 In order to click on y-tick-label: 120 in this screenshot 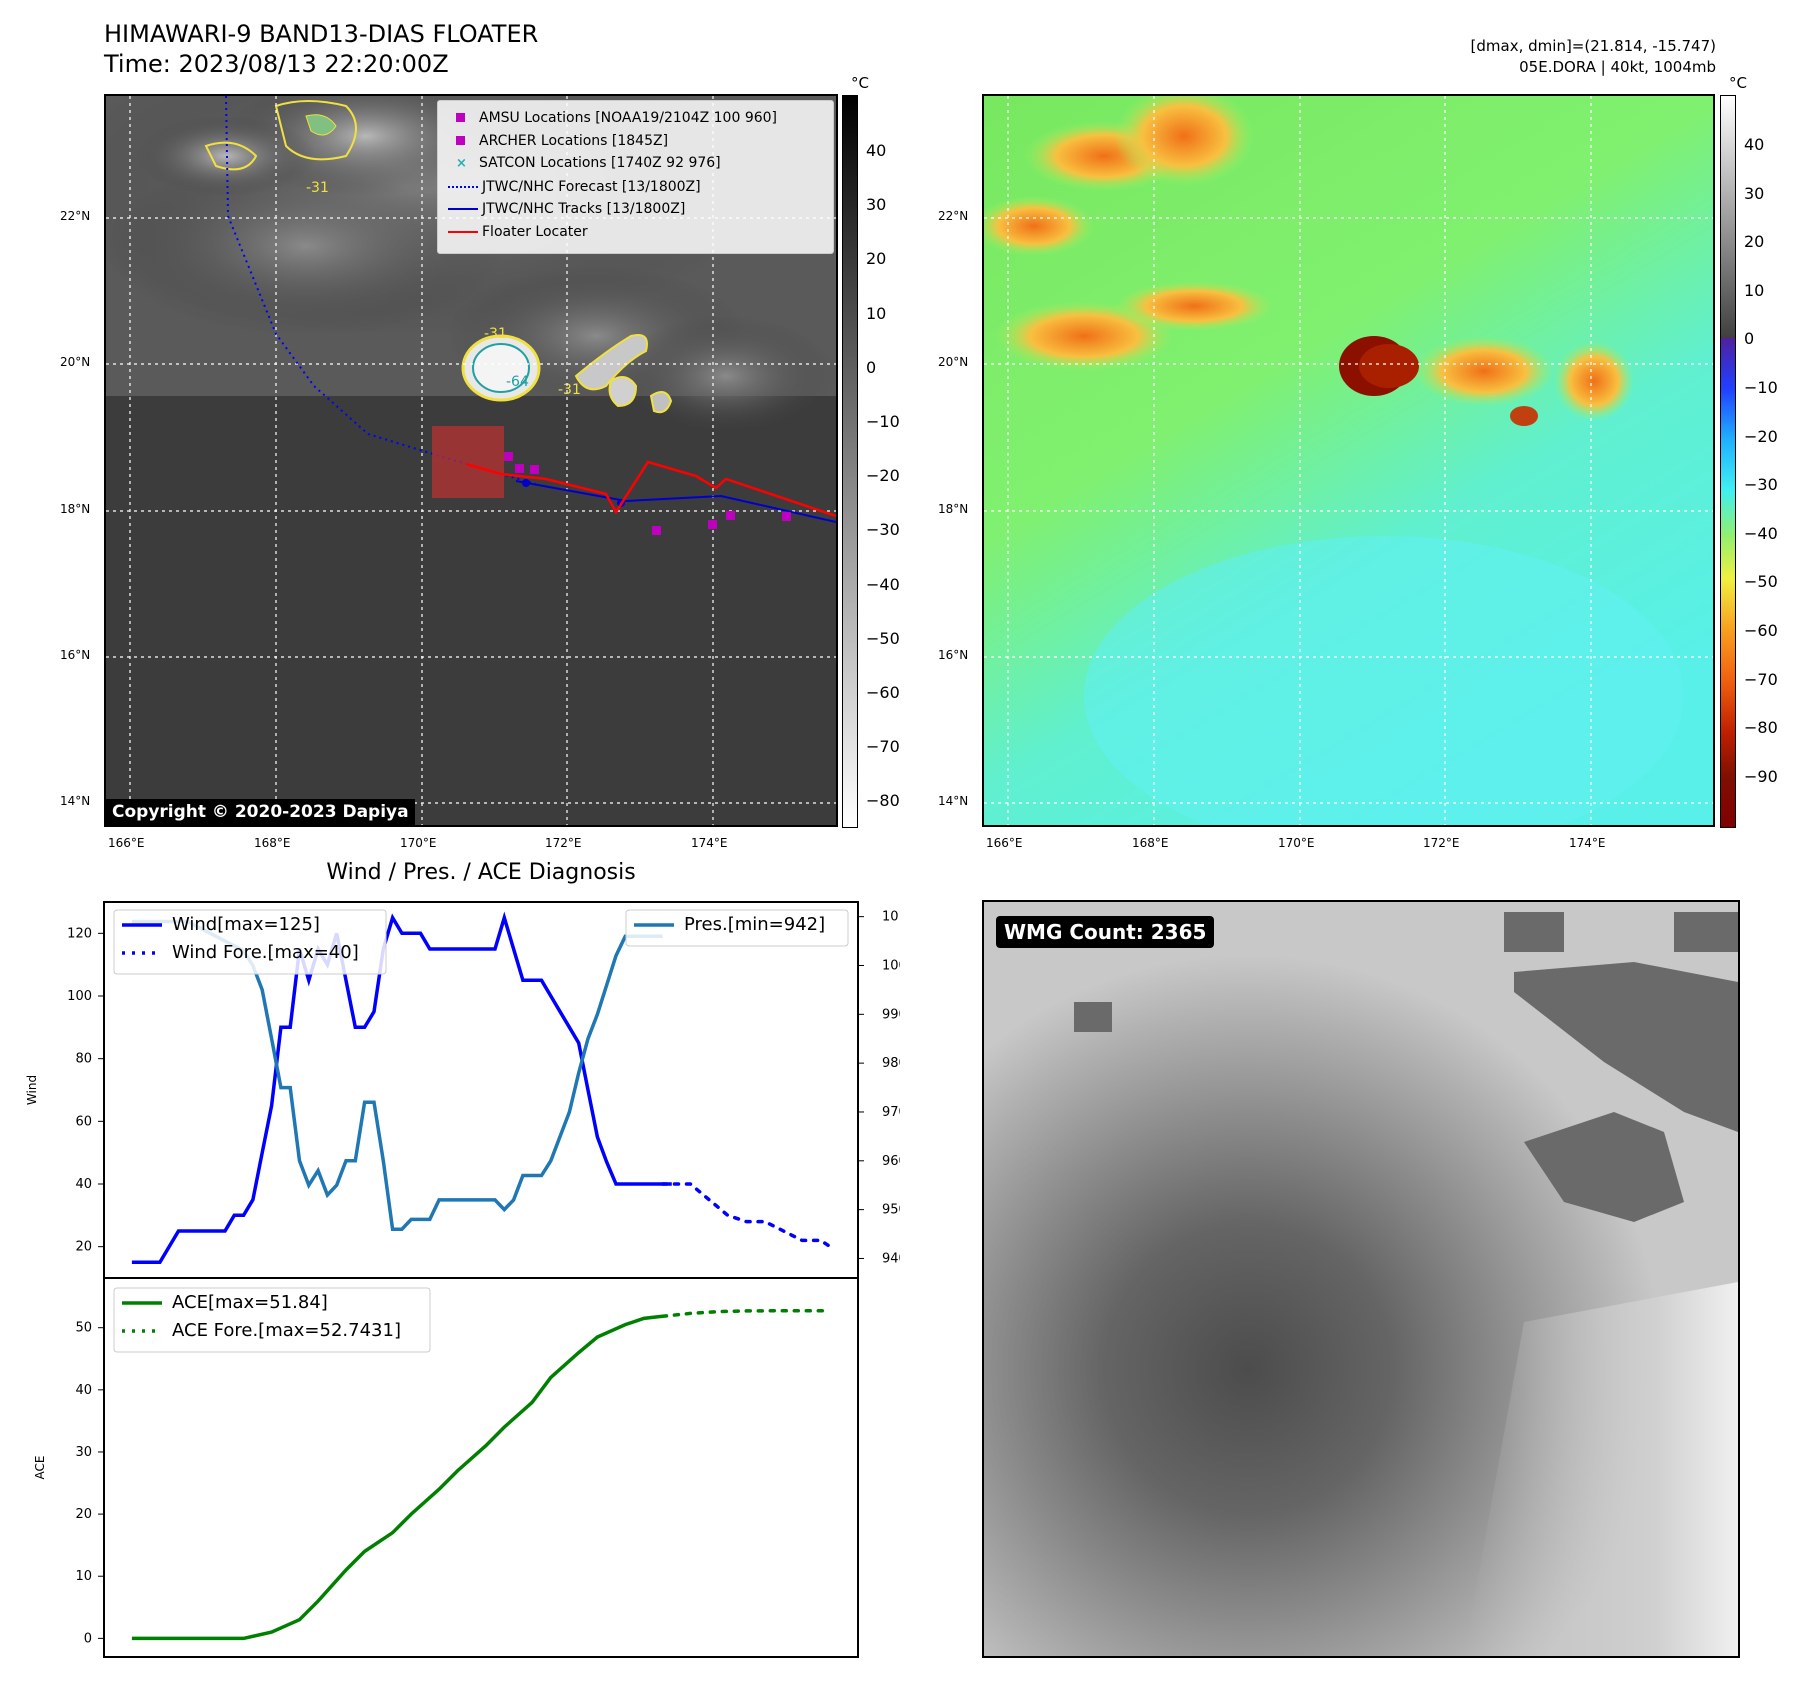, I will do `click(79, 933)`.